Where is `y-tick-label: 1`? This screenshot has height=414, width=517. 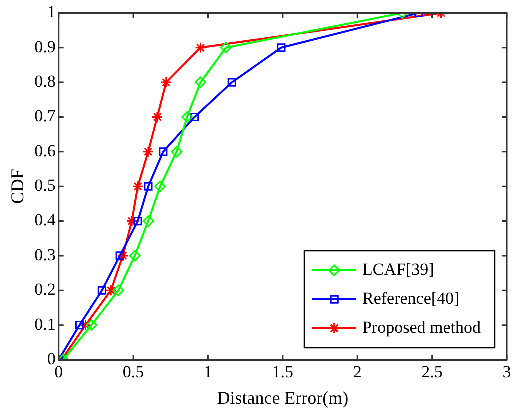 y-tick-label: 1 is located at coordinates (51, 12).